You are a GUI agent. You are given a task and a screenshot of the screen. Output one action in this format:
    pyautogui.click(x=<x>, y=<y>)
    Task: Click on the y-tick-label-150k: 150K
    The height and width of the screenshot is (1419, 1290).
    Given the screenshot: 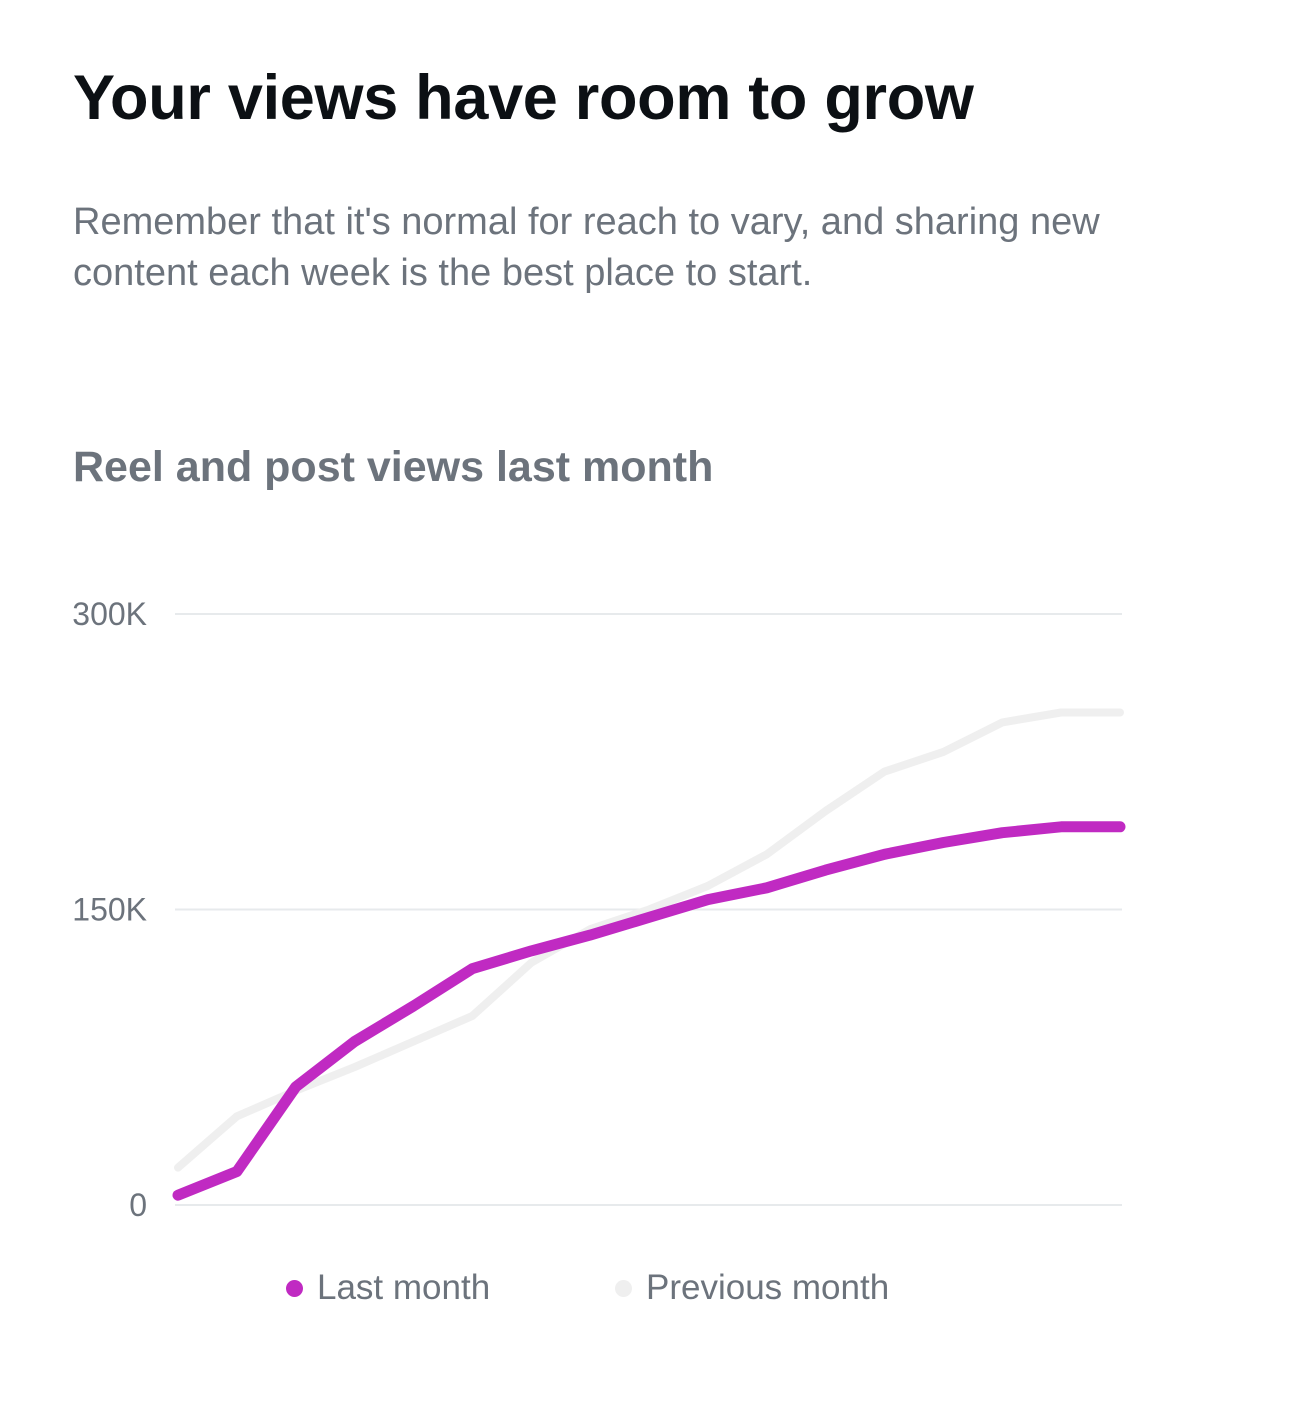 What is the action you would take?
    pyautogui.click(x=109, y=910)
    